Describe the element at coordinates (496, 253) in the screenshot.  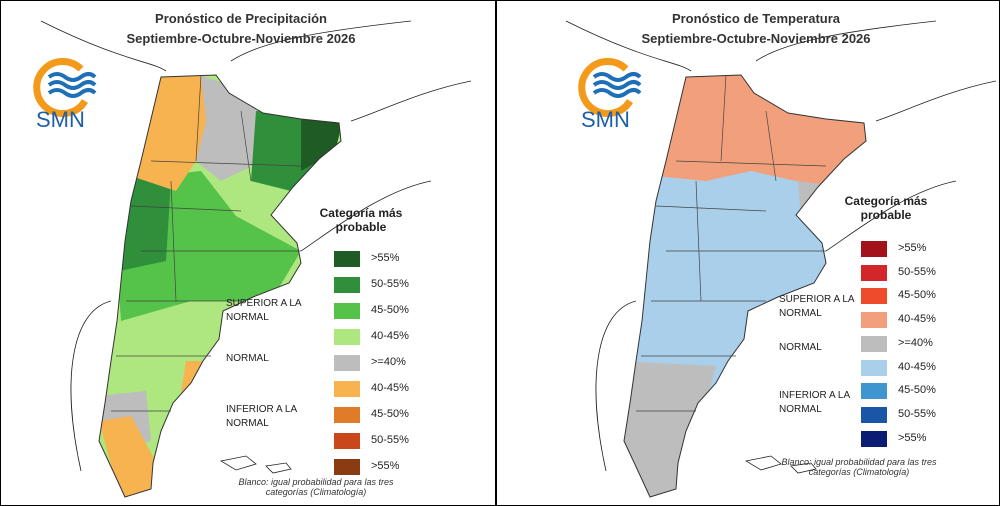
I see `divider` at that location.